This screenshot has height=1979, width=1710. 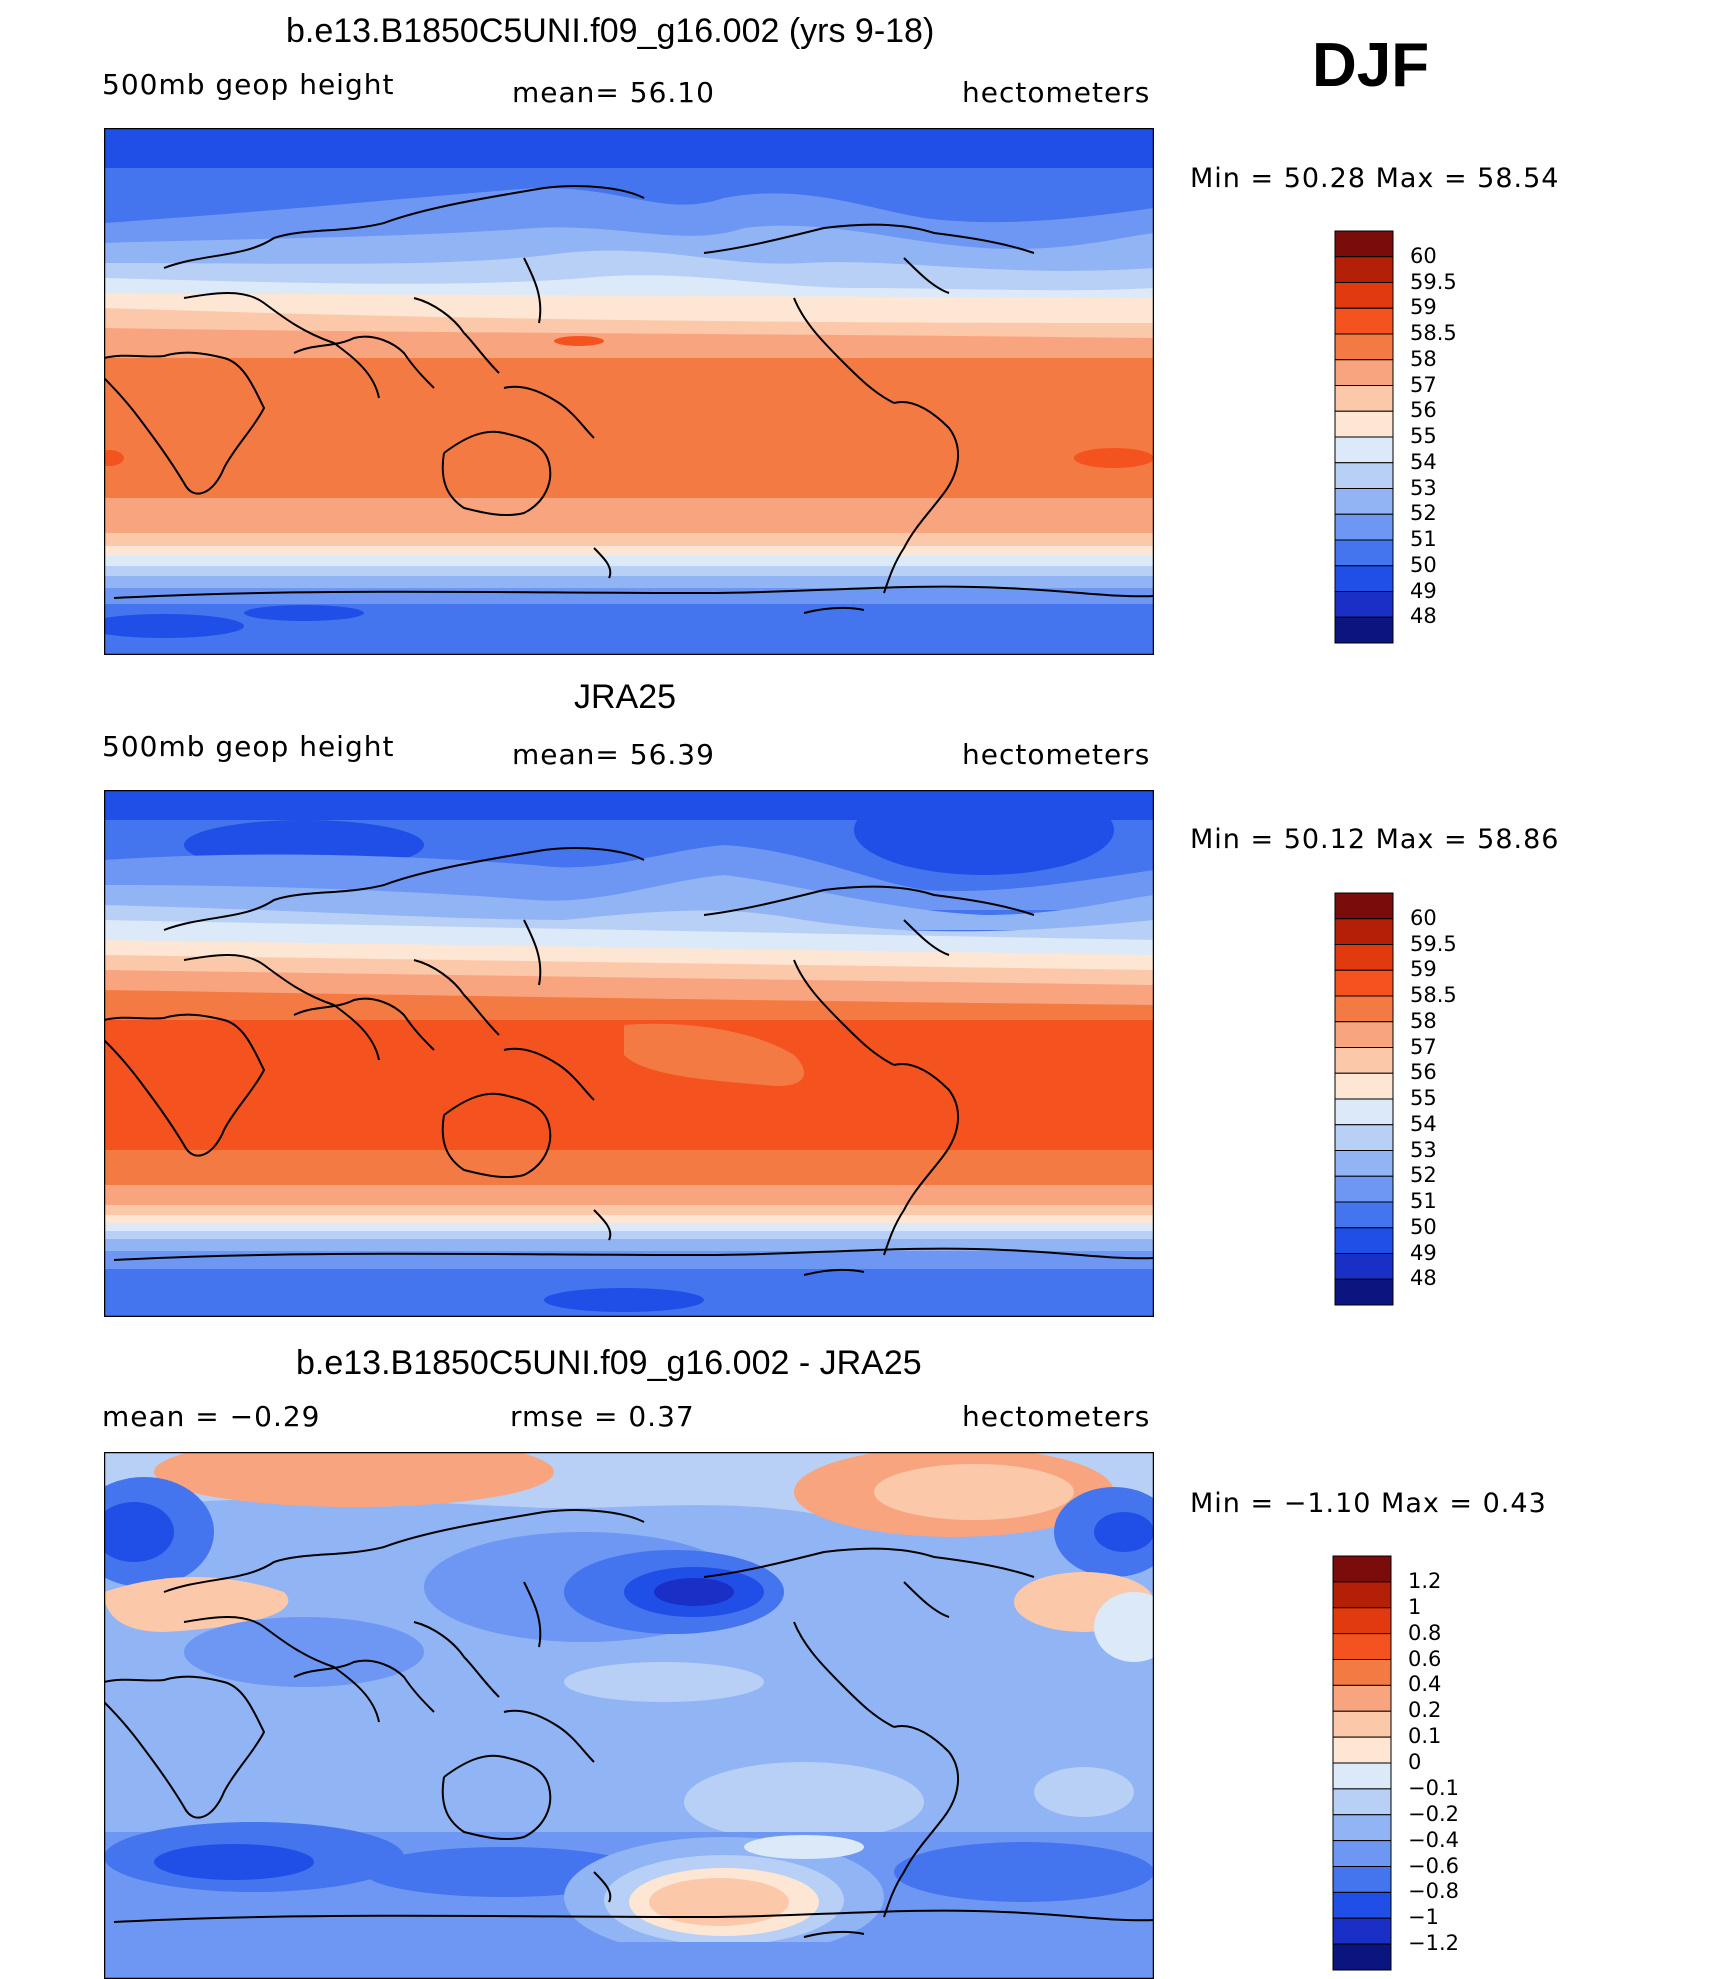 I want to click on colorbar-tick-label: −0.4, so click(x=1433, y=1839).